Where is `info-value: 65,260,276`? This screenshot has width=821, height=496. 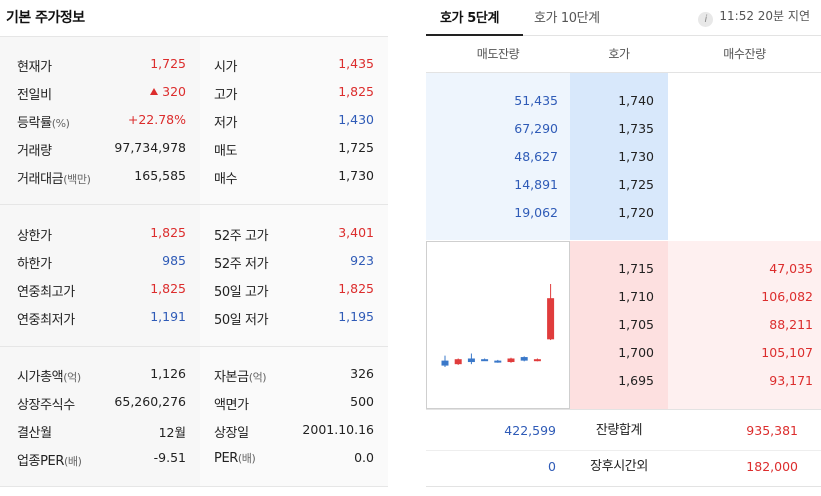 info-value: 65,260,276 is located at coordinates (150, 401).